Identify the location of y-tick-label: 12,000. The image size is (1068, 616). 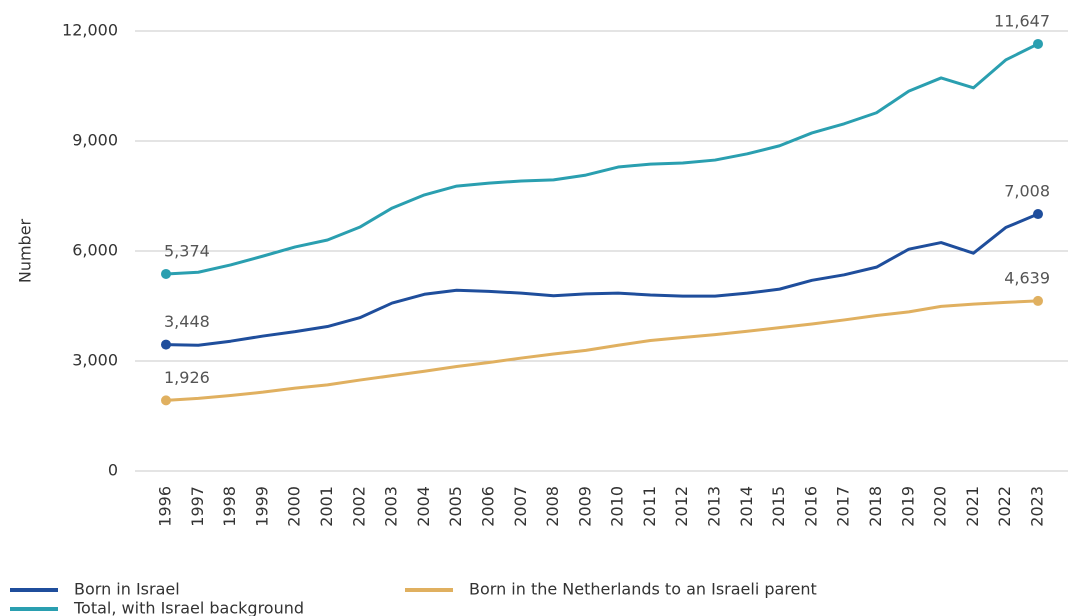
(90, 30).